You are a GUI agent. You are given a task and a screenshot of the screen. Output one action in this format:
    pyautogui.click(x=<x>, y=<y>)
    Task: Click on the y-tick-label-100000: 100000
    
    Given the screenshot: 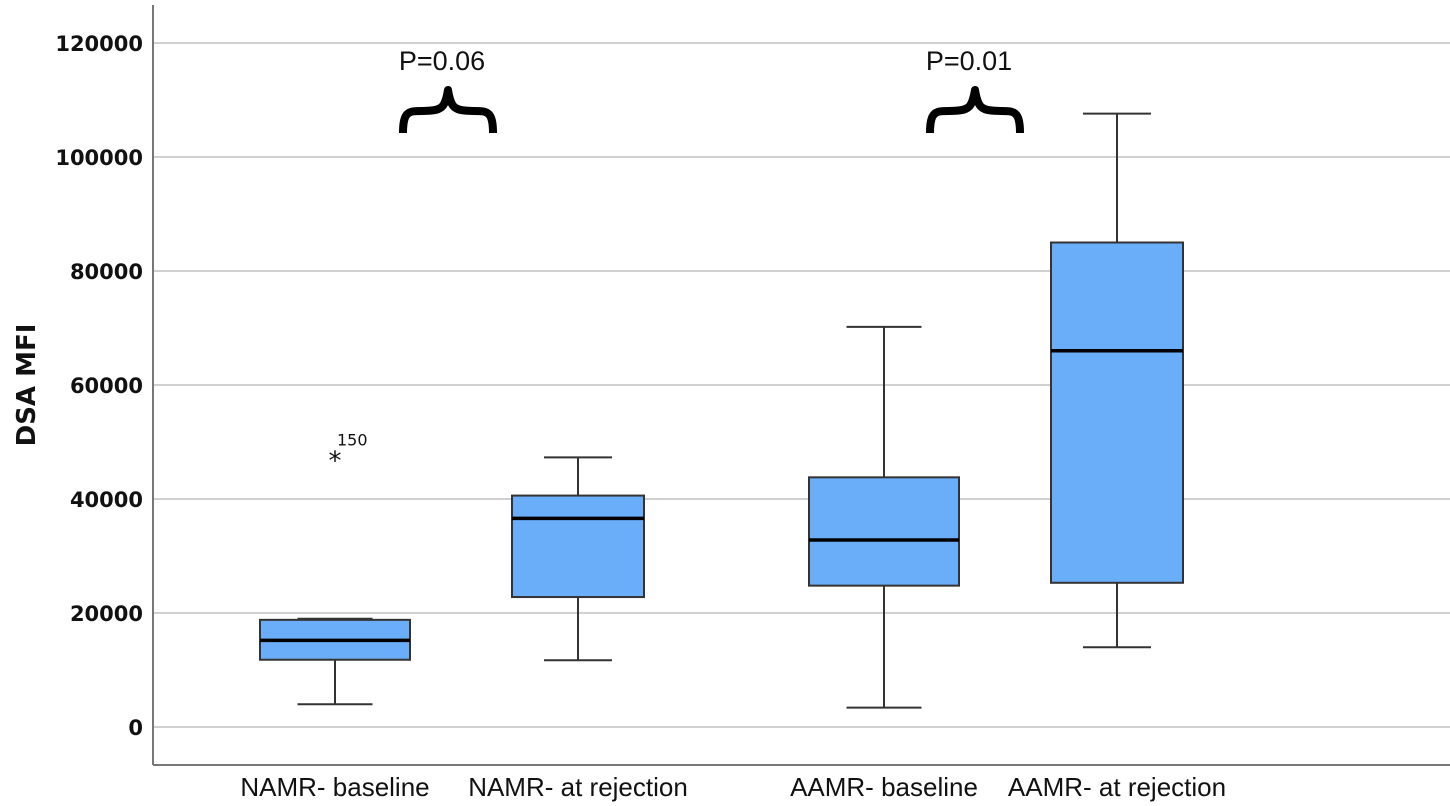 What is the action you would take?
    pyautogui.click(x=99, y=158)
    